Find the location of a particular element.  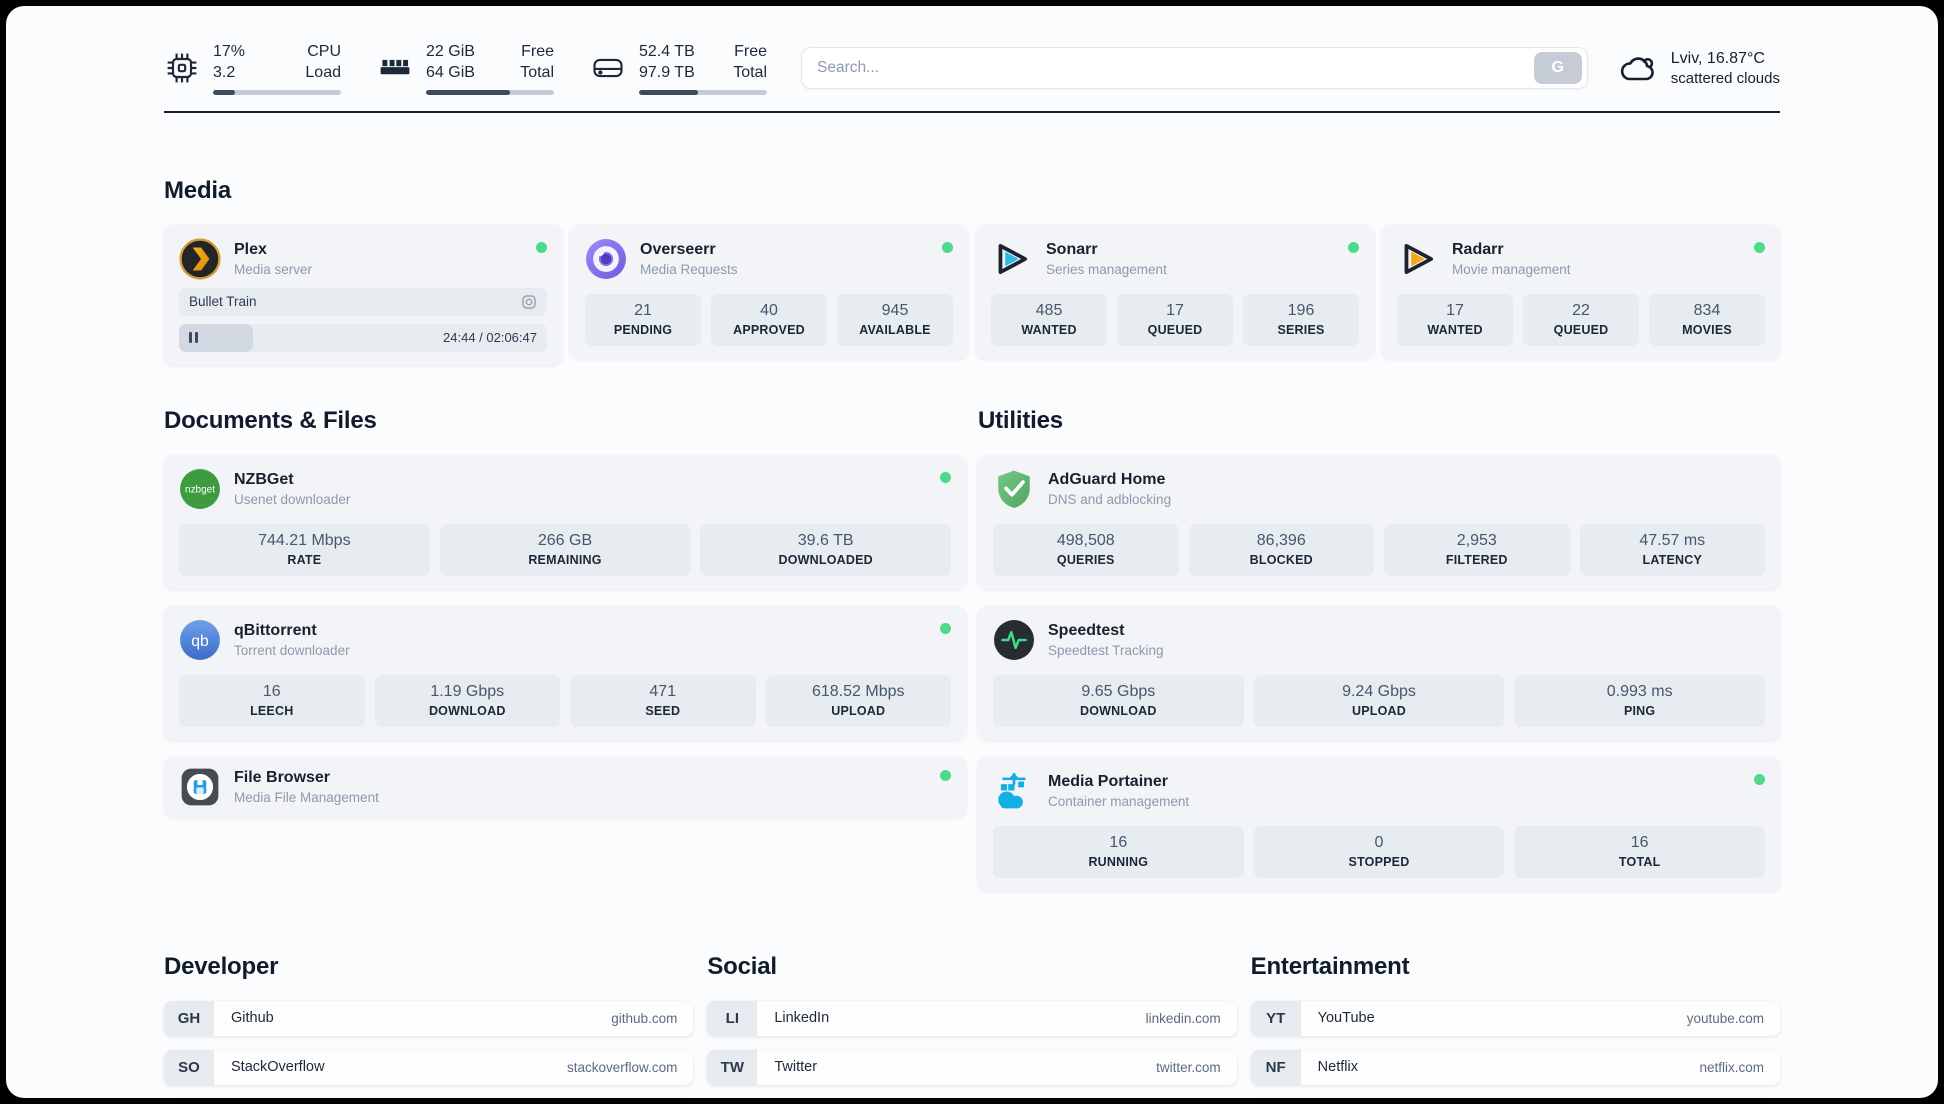

bookmark-row-twitter: TW Twitter twitter.com is located at coordinates (972, 1067).